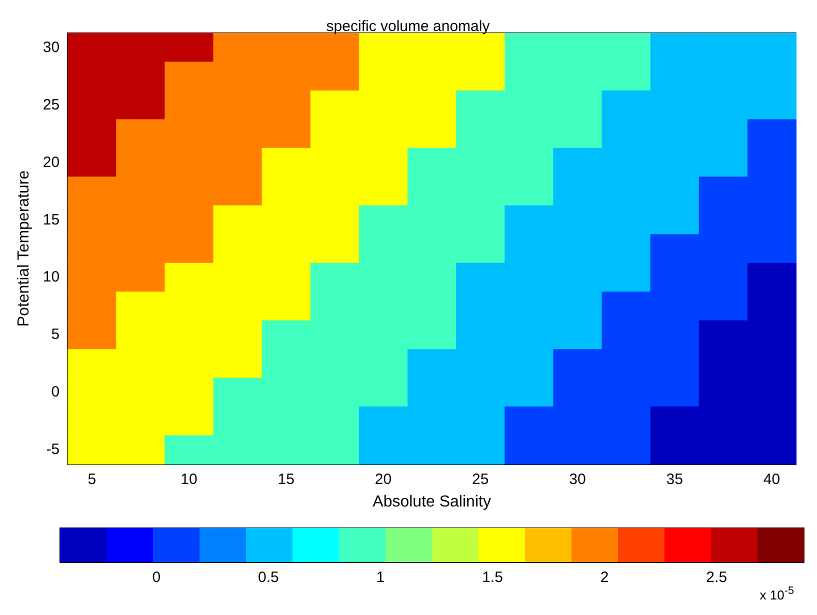 This screenshot has height=615, width=817. What do you see at coordinates (604, 577) in the screenshot?
I see `color-bar-label: 2` at bounding box center [604, 577].